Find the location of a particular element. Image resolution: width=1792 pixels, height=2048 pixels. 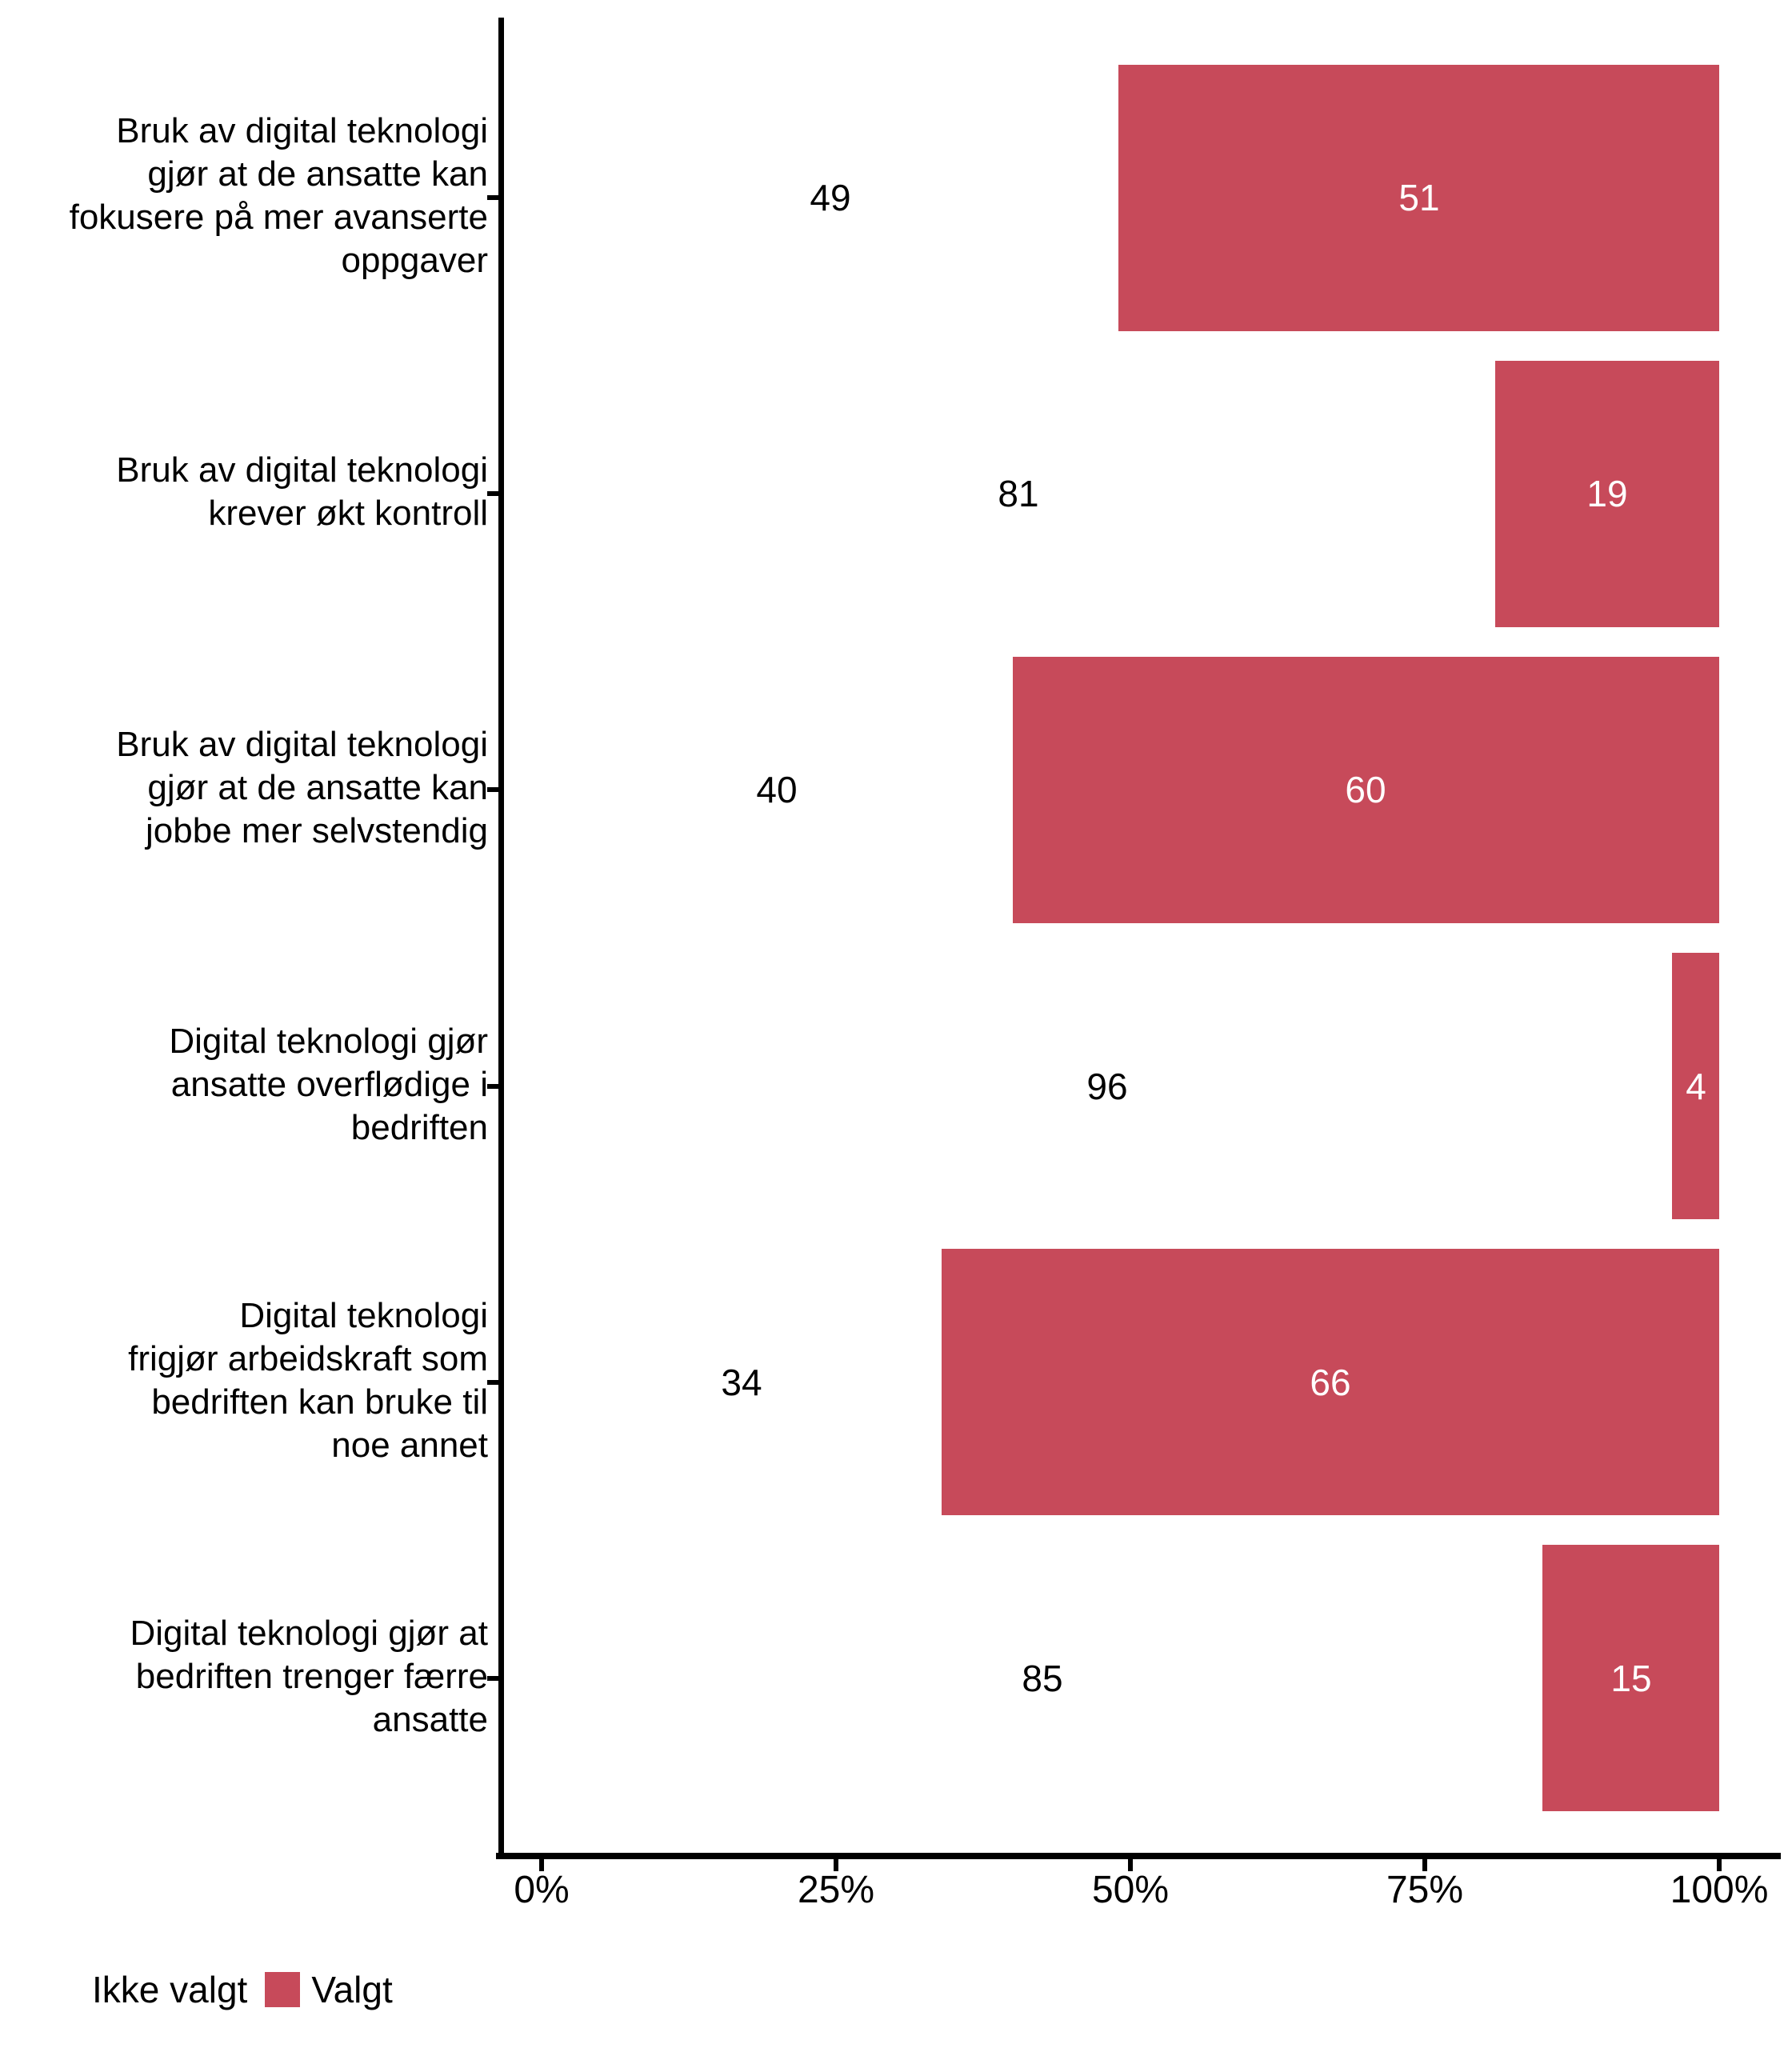

value-label-valgt: 19 is located at coordinates (1607, 493).